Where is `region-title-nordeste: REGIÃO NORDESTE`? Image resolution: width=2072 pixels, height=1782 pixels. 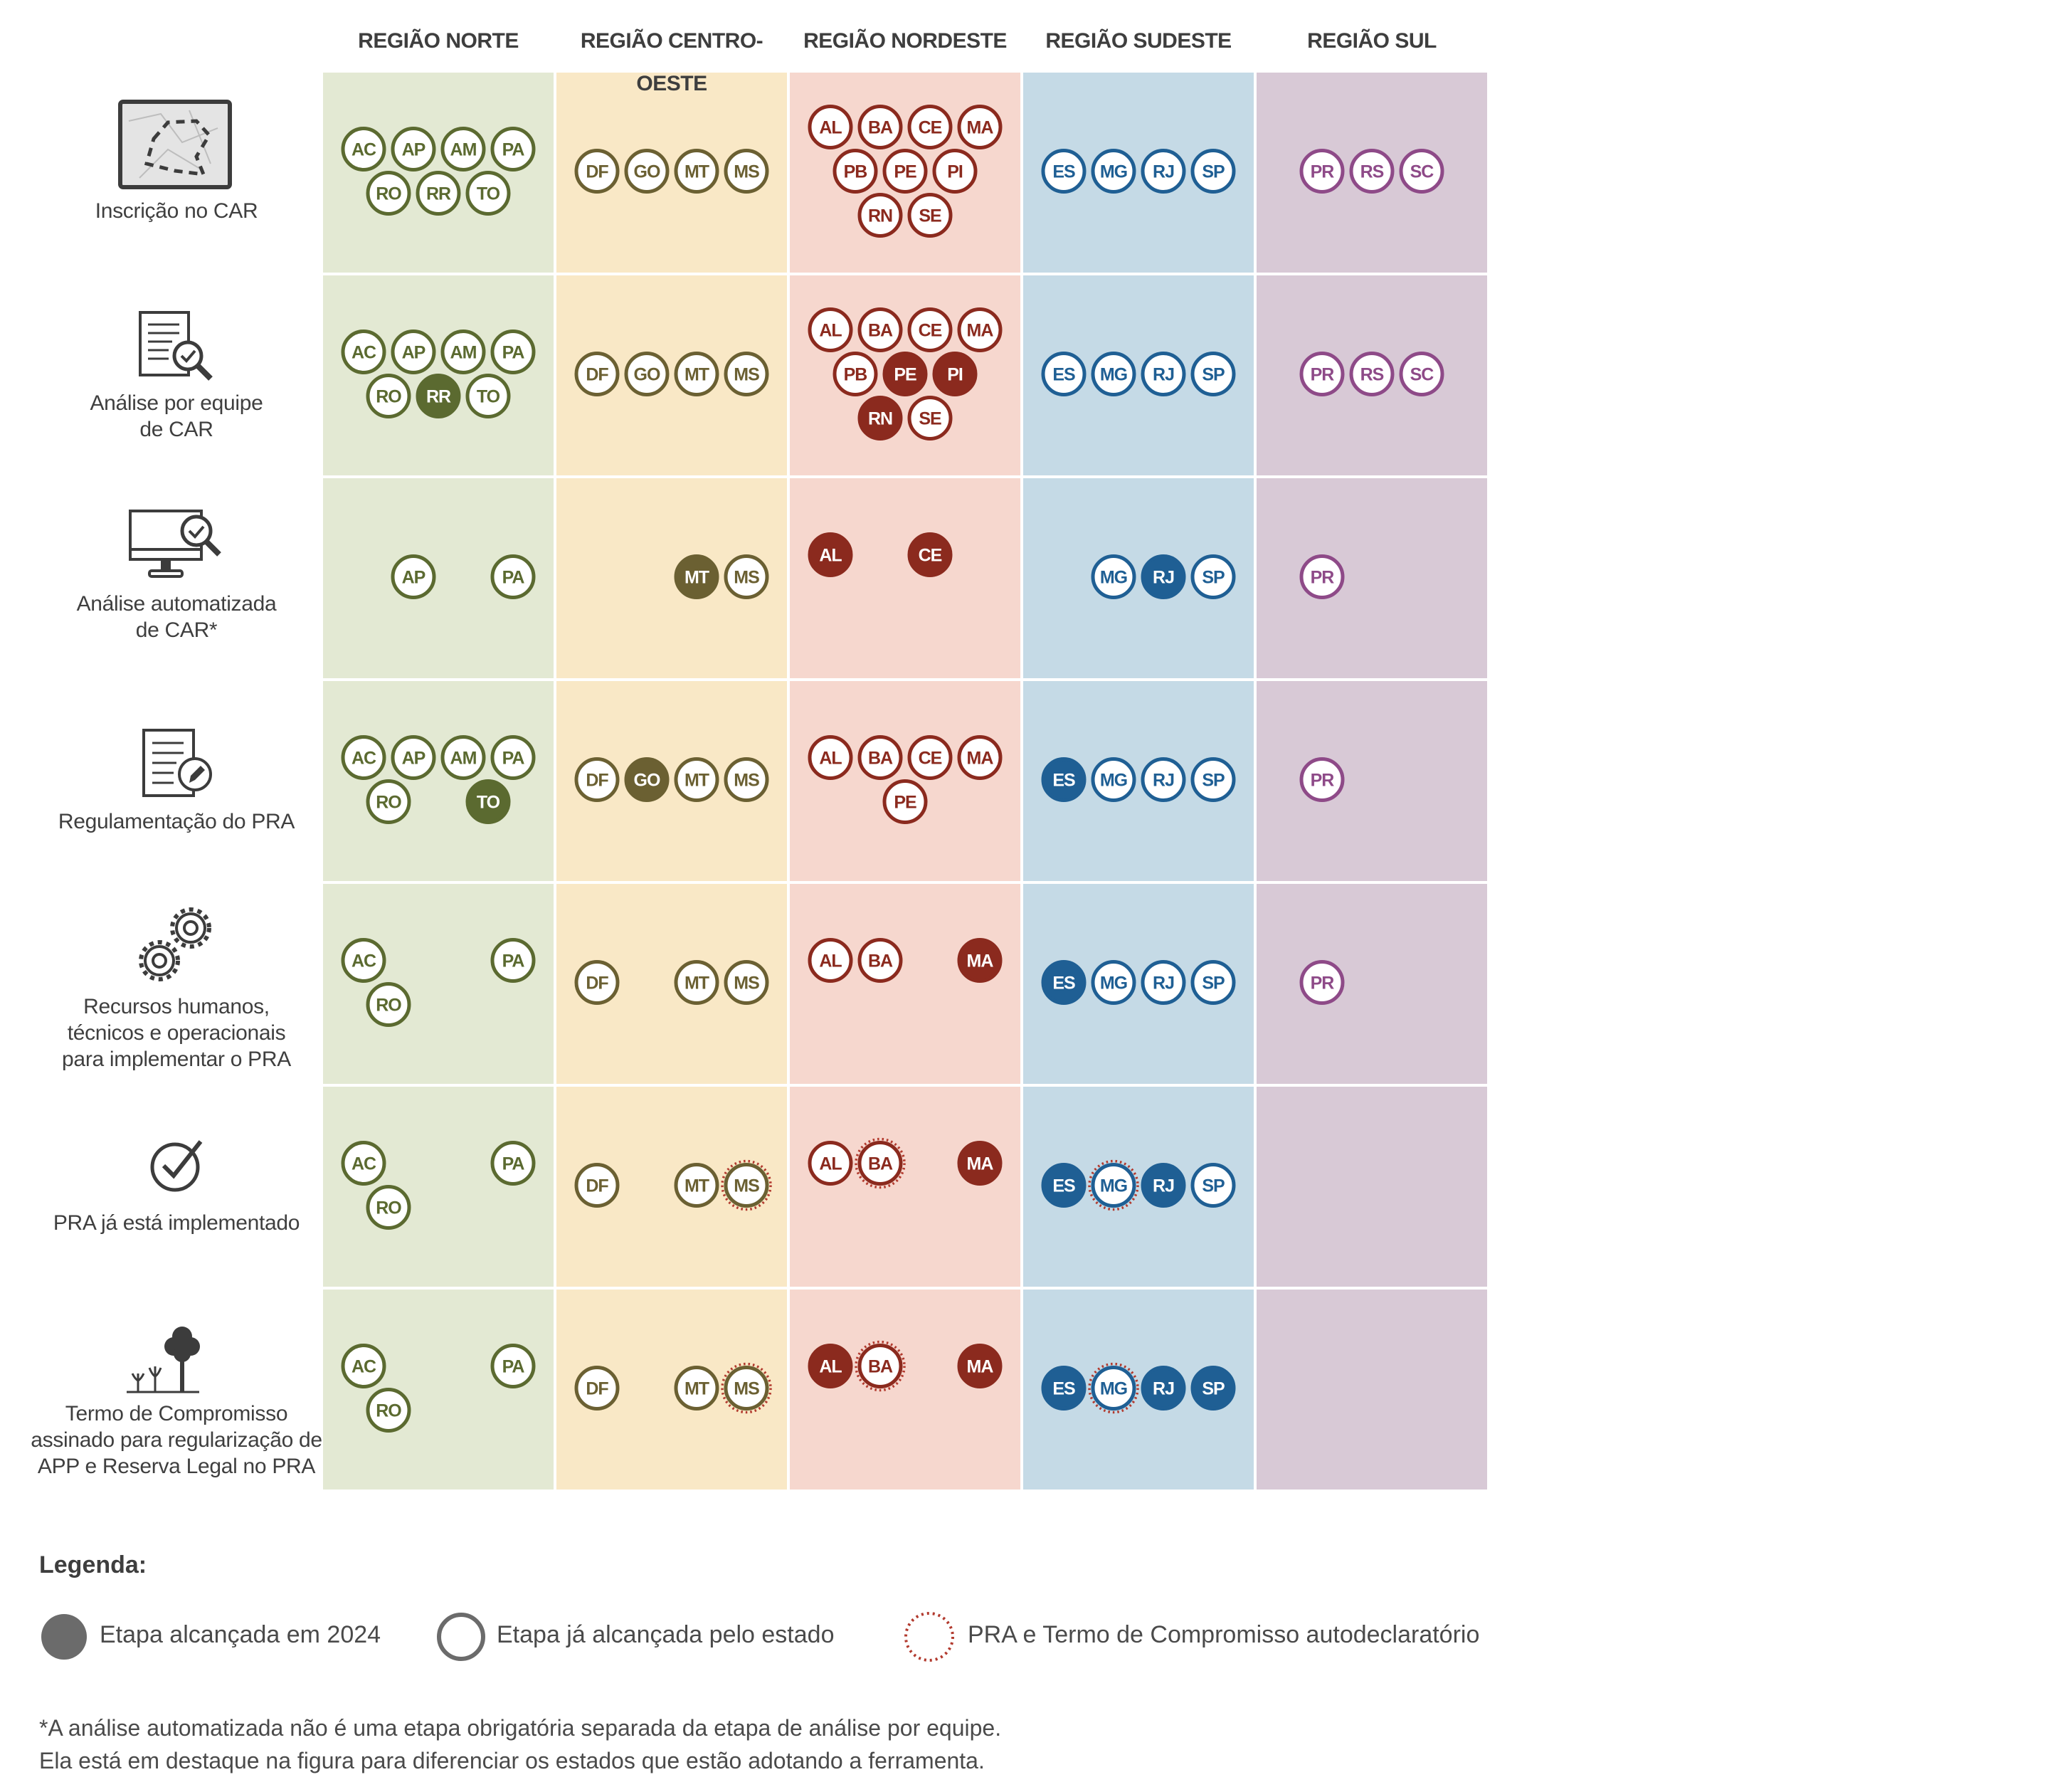 region-title-nordeste: REGIÃO NORDESTE is located at coordinates (905, 41).